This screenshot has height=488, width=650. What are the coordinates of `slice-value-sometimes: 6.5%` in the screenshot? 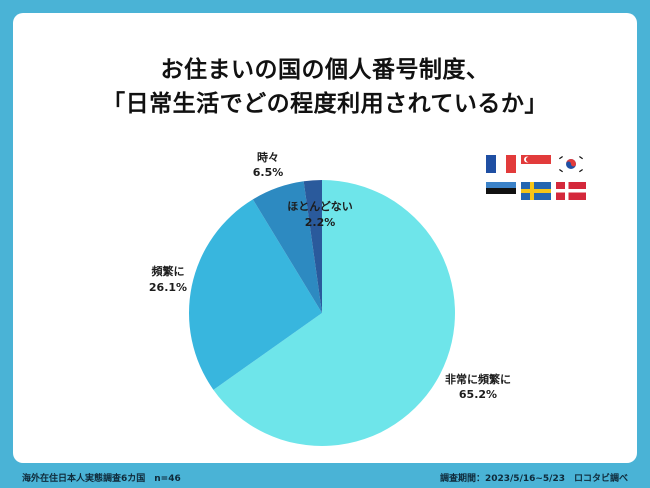 It's located at (268, 172).